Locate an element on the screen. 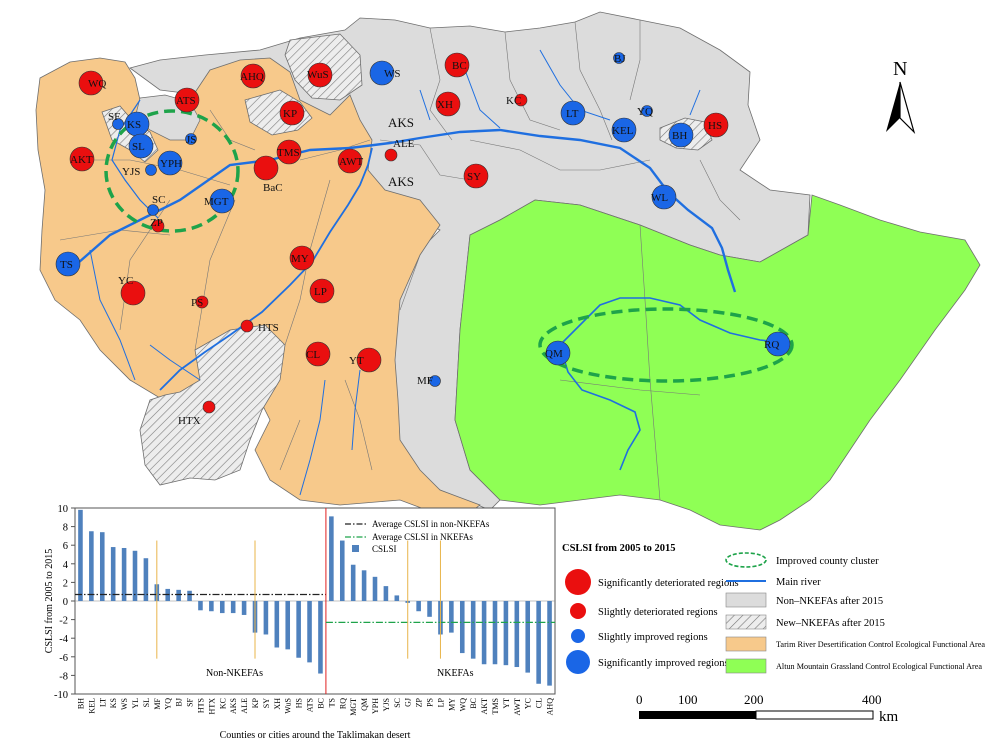 The image size is (1004, 748). x-tick-label: YT is located at coordinates (506, 703).